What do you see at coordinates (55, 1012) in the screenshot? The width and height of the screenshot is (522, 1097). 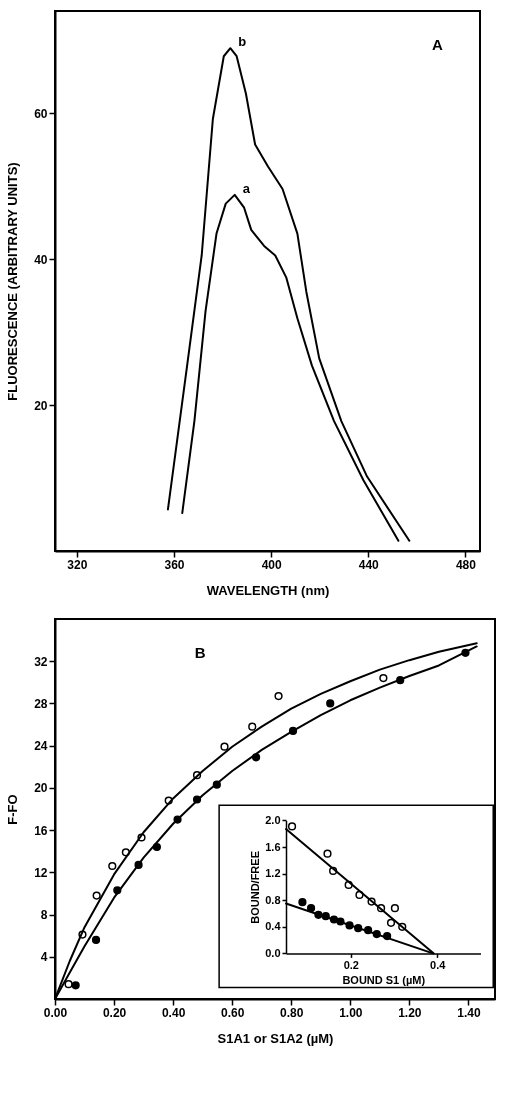 I see `x-tick-label: 0.00` at bounding box center [55, 1012].